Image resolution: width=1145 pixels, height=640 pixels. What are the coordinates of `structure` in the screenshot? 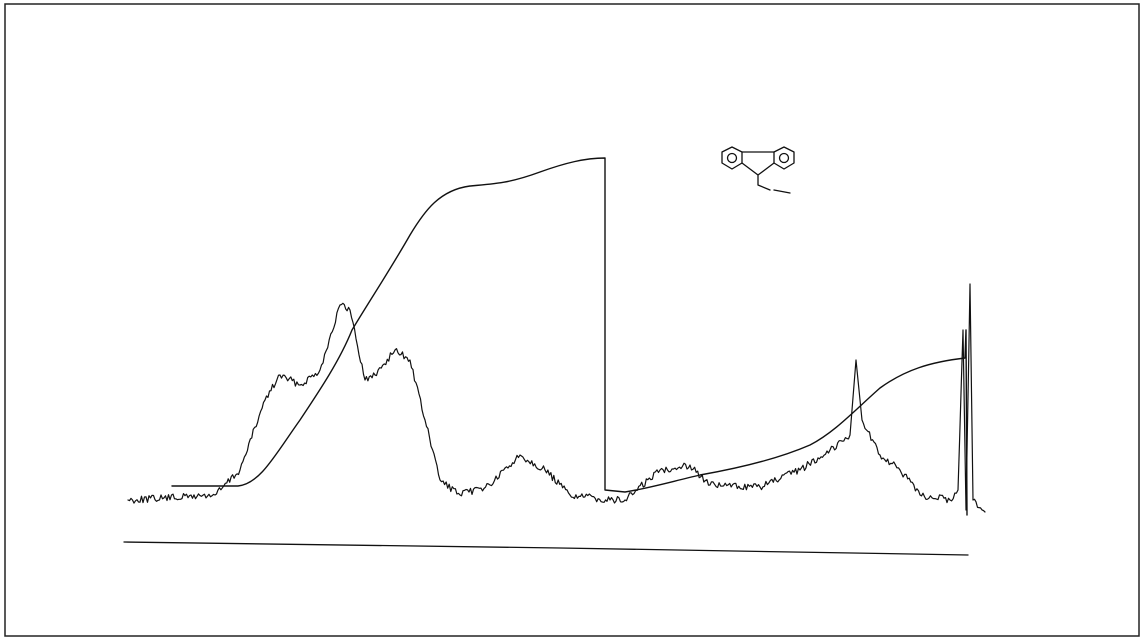 It's located at (758, 170).